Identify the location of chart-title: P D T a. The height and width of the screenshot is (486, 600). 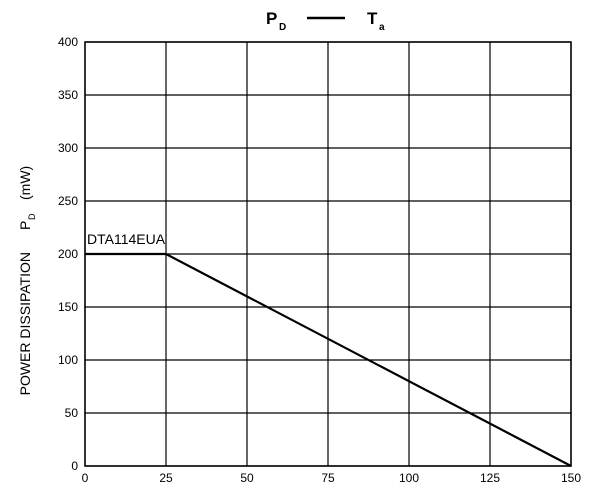
(325, 21).